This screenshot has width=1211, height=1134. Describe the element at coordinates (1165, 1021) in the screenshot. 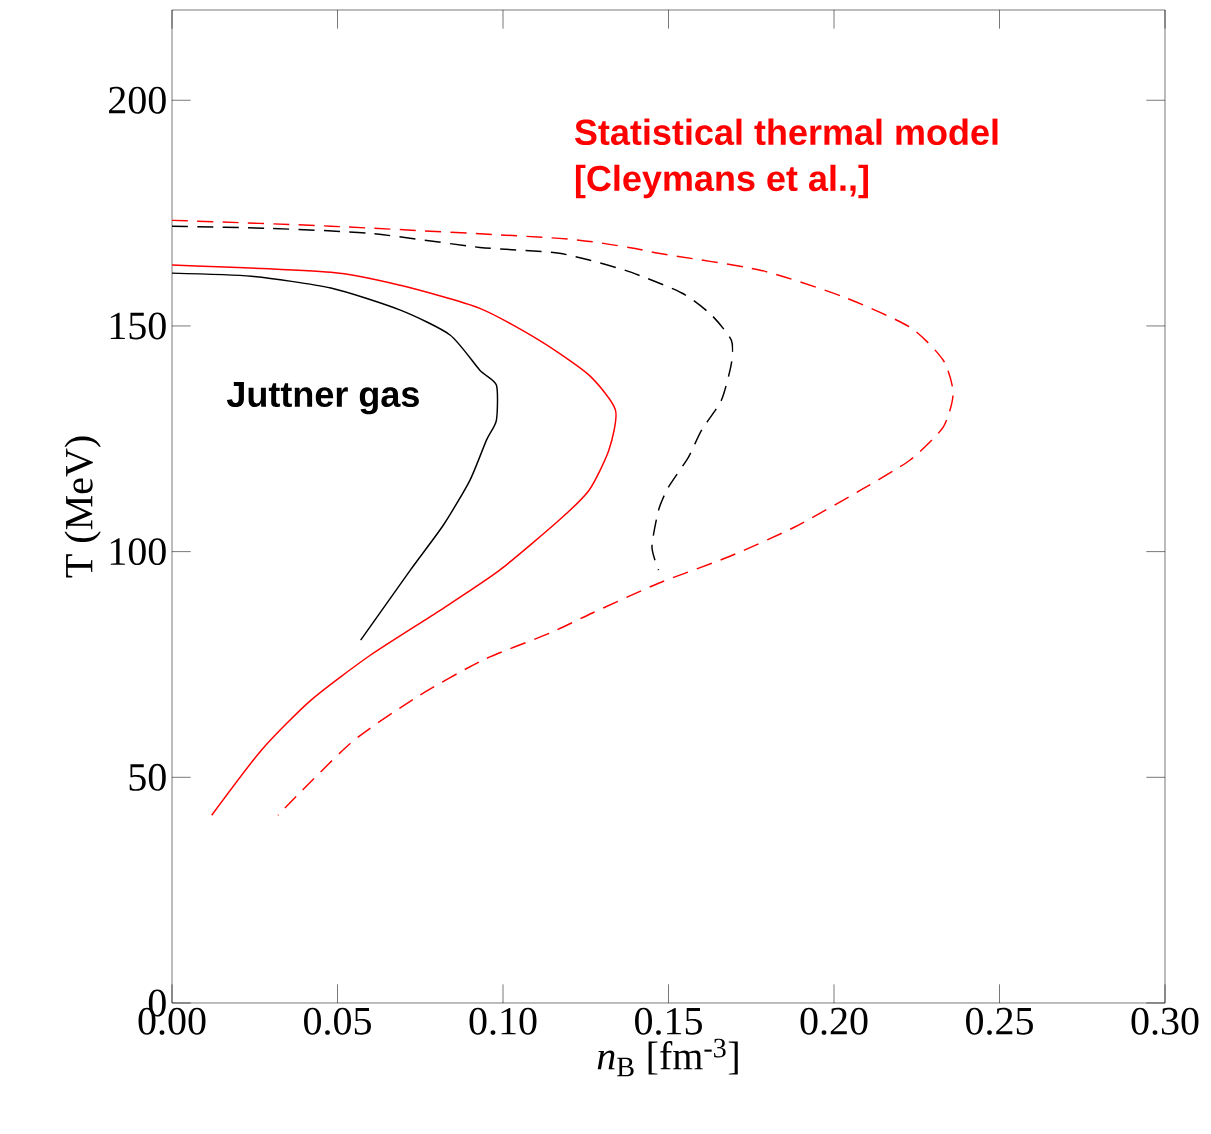

I see `x-tick-label: 0.30` at that location.